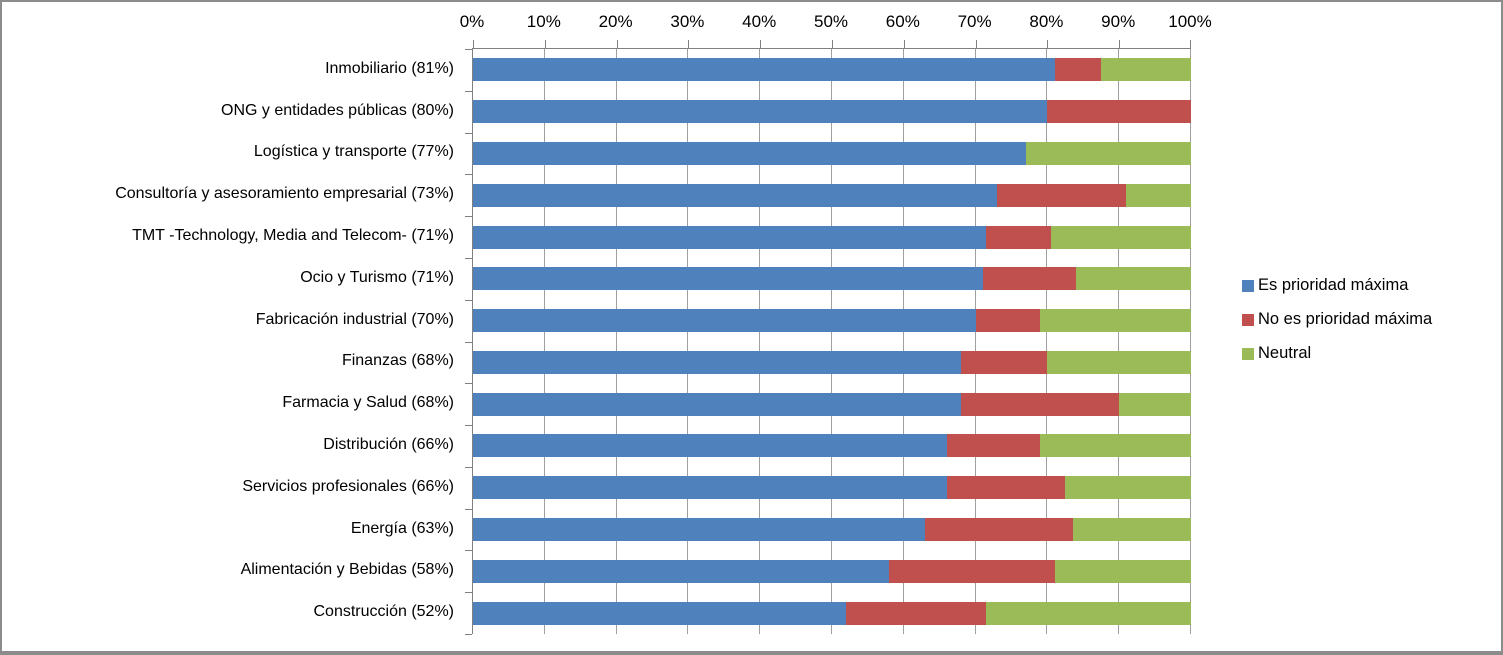 The height and width of the screenshot is (655, 1503). I want to click on legend-item: No es prioridad máxima, so click(1337, 319).